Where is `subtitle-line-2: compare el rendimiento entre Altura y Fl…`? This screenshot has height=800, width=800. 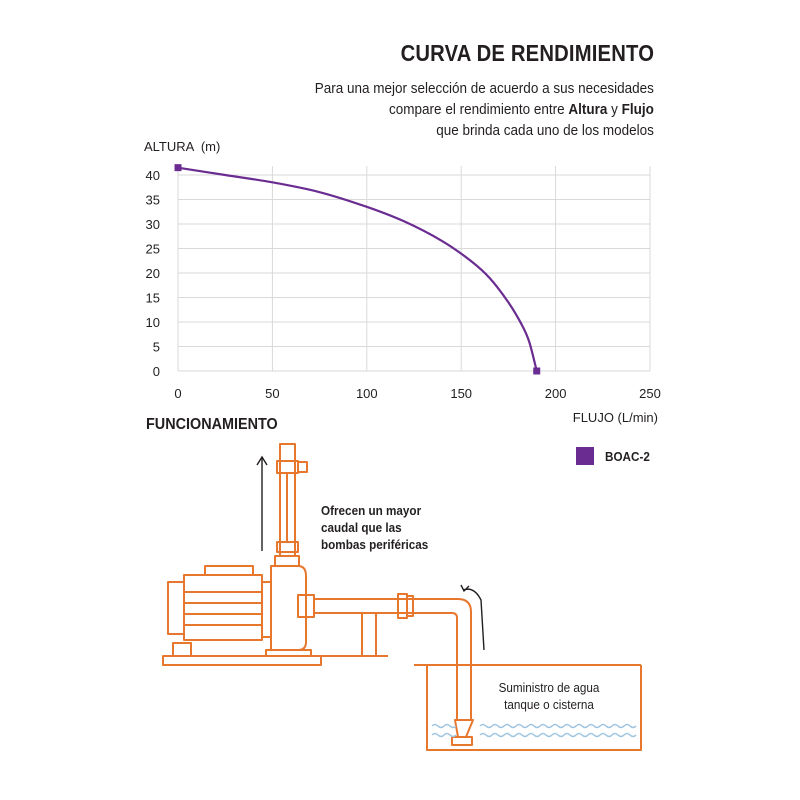
subtitle-line-2: compare el rendimiento entre Altura y Fl… is located at coordinates (484, 109).